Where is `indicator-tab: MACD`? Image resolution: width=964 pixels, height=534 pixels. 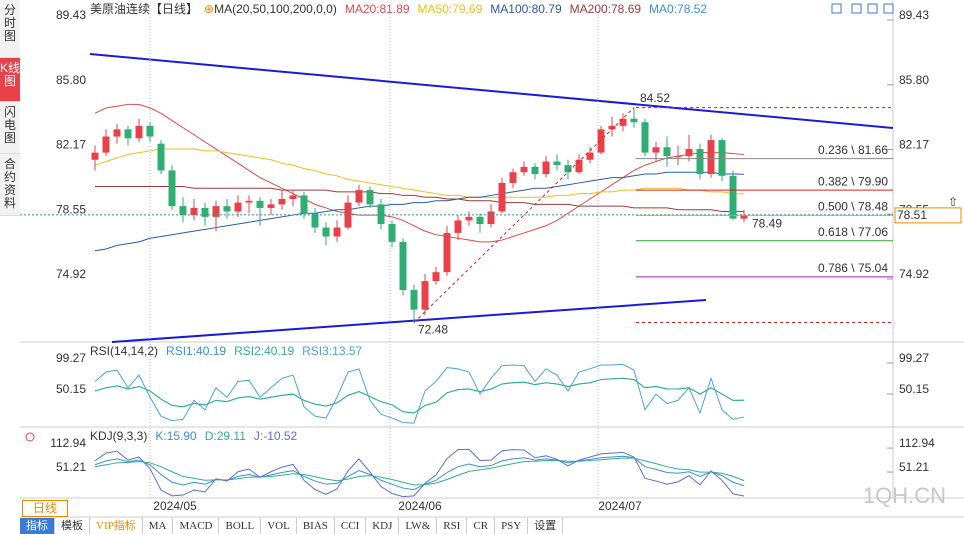 indicator-tab: MACD is located at coordinates (196, 526).